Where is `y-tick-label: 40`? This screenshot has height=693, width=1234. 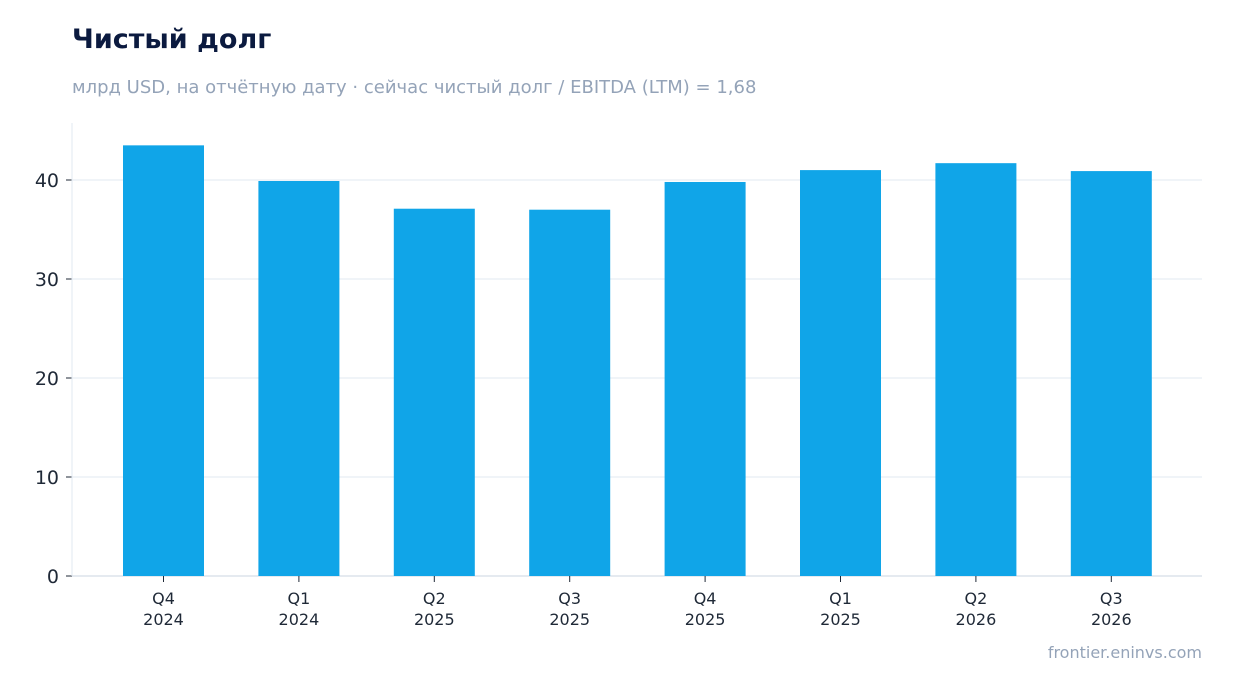
y-tick-label: 40 is located at coordinates (47, 181).